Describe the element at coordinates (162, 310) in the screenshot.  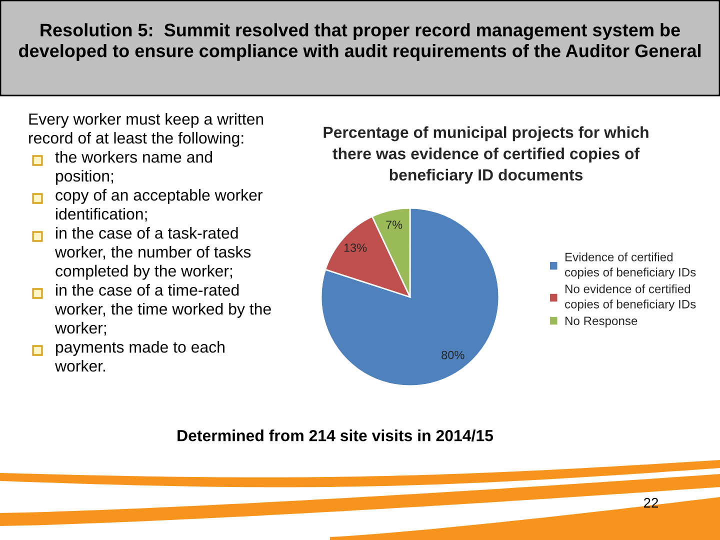
I see `text: in the case of a time-rated worker, the time worked by the worker;` at that location.